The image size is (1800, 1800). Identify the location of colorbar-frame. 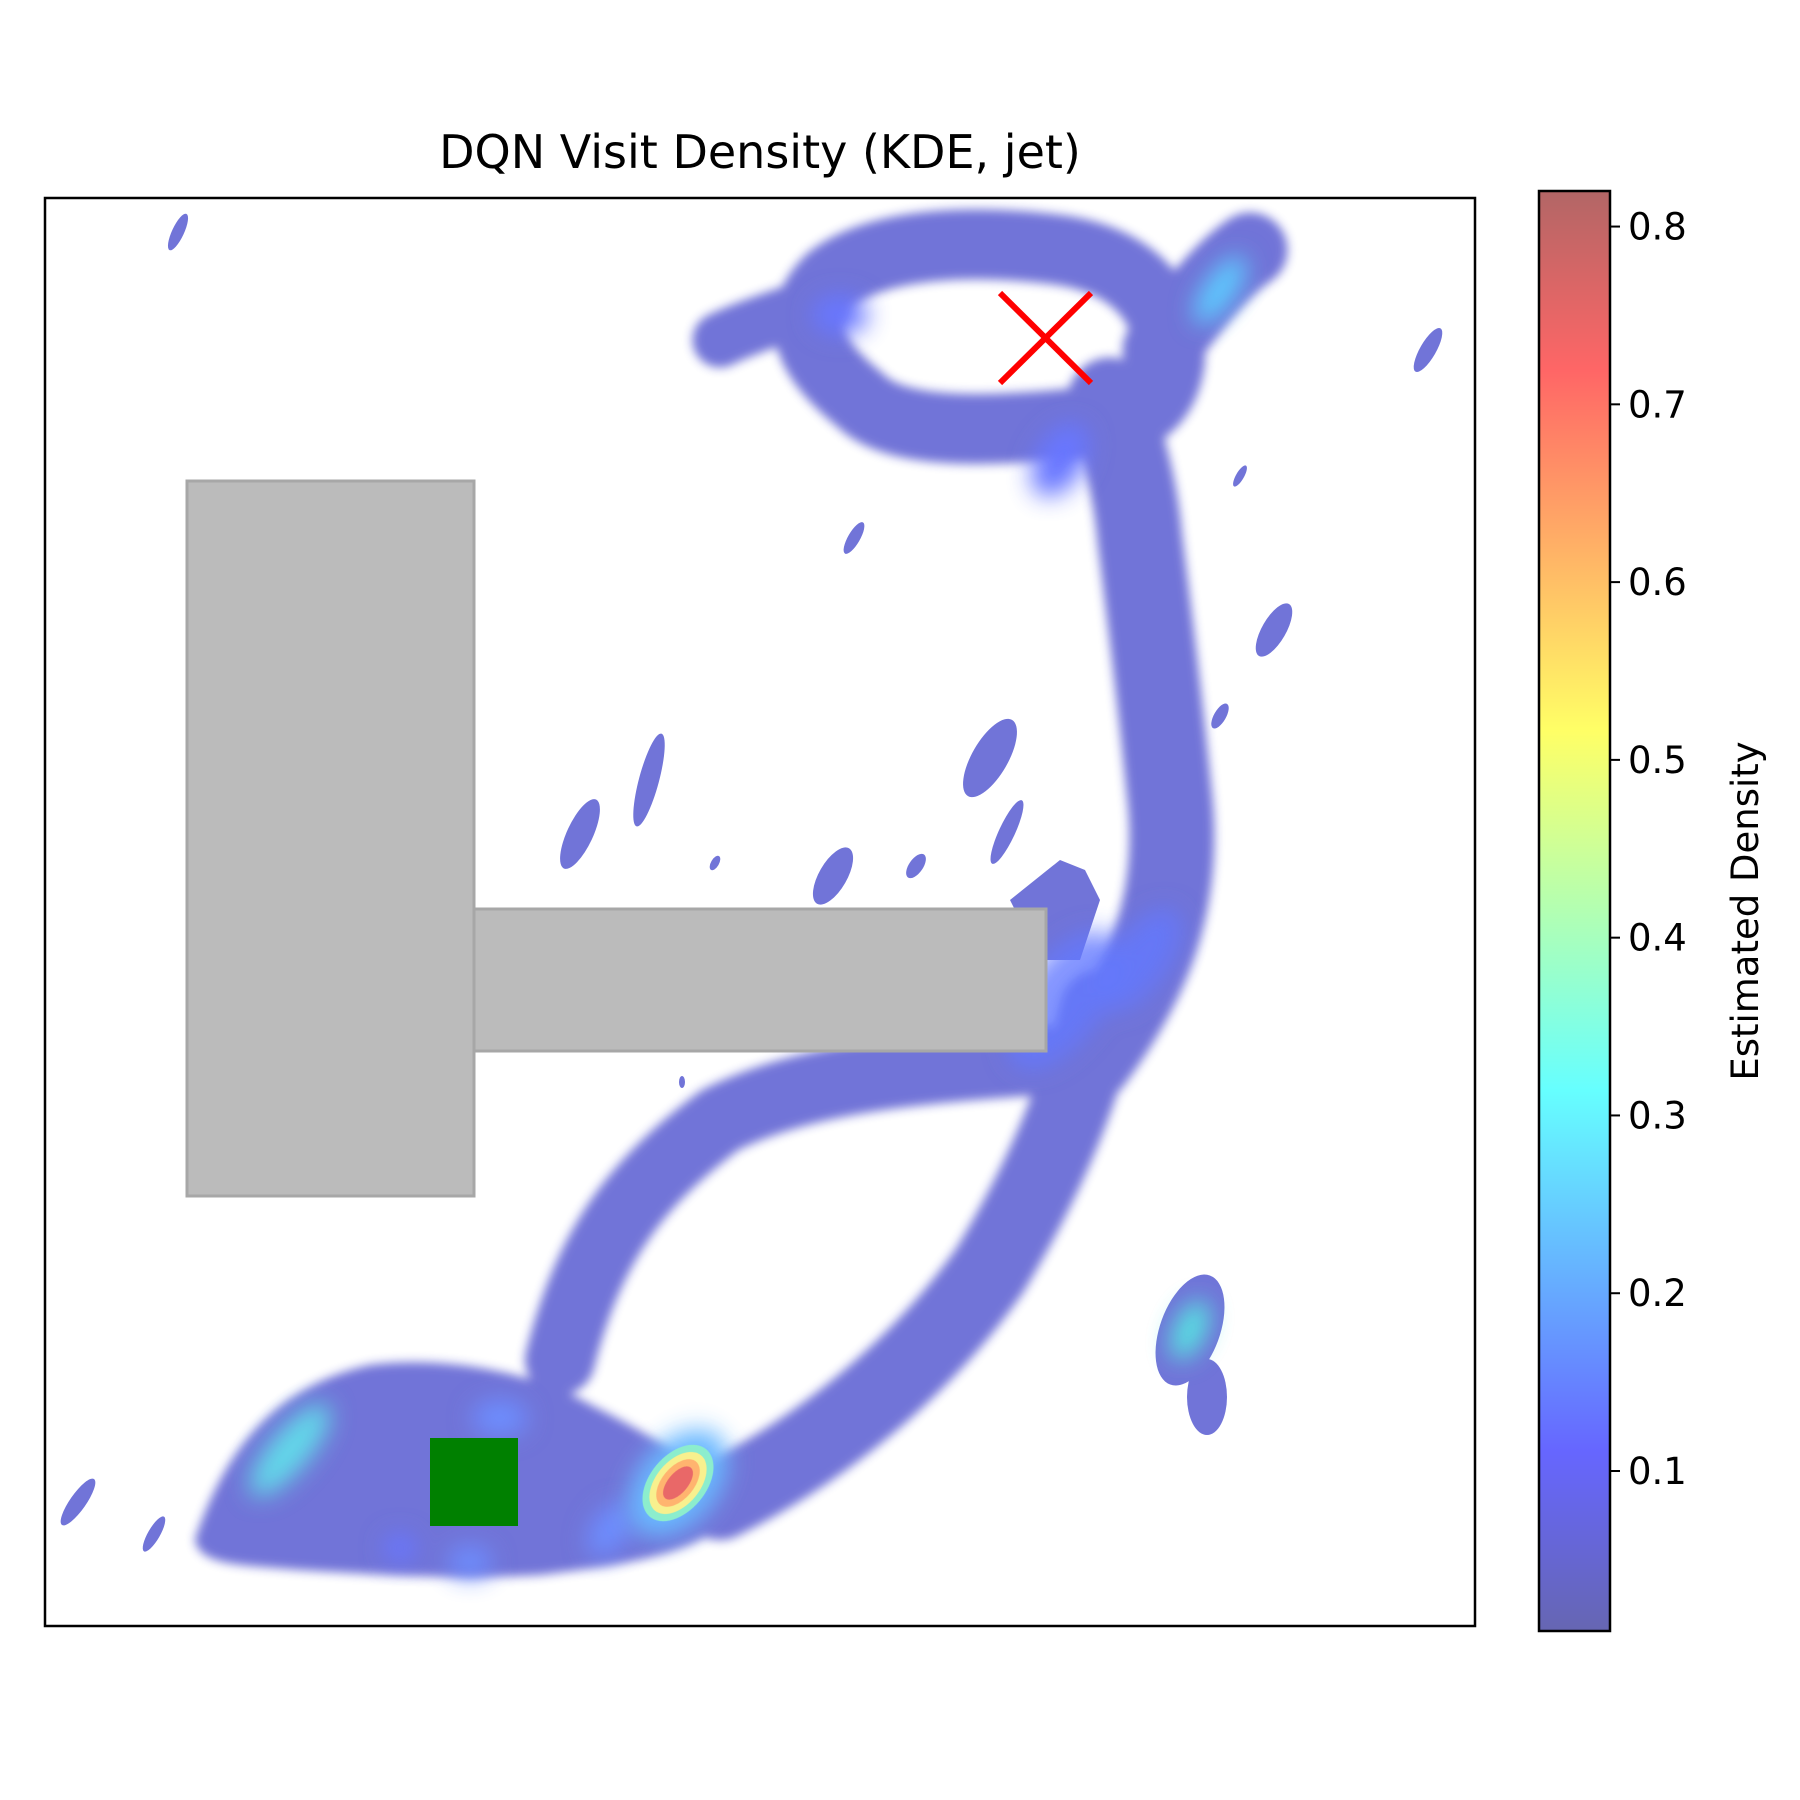
(1574, 911).